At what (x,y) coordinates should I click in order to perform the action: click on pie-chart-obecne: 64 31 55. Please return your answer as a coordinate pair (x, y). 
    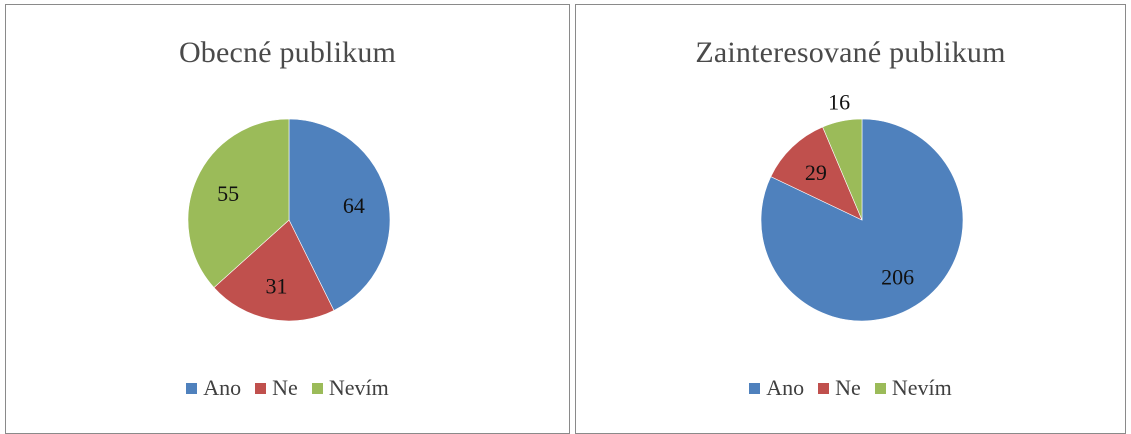
    Looking at the image, I should click on (289, 220).